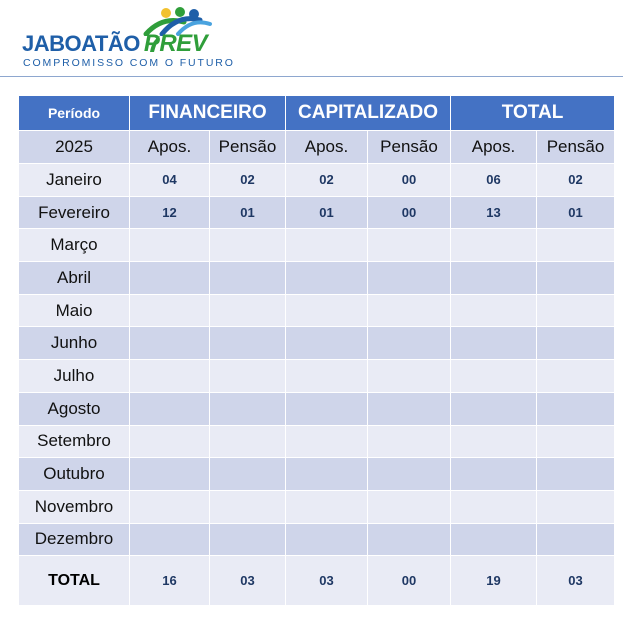 The height and width of the screenshot is (618, 623). Describe the element at coordinates (74, 581) in the screenshot. I see `total-label: TOTAL` at that location.